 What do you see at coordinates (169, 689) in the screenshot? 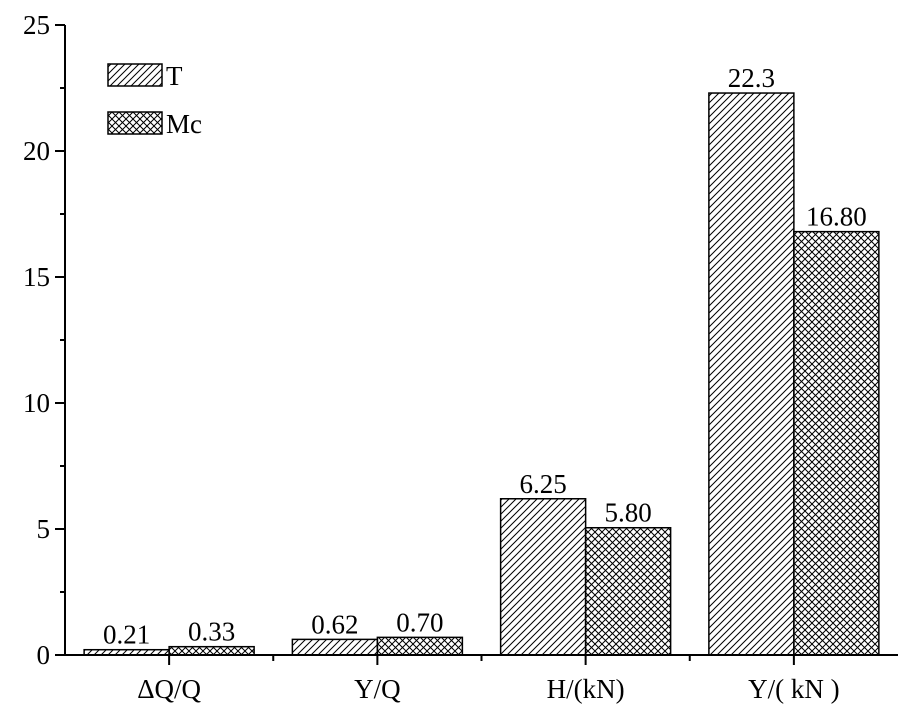
I see `x-tick-label: ΔQ/Q` at bounding box center [169, 689].